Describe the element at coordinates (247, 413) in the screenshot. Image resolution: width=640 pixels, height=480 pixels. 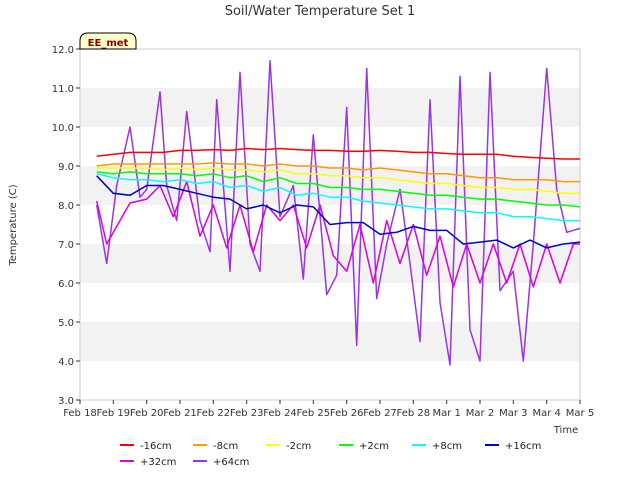
I see `x-tick-label: Feb 23` at that location.